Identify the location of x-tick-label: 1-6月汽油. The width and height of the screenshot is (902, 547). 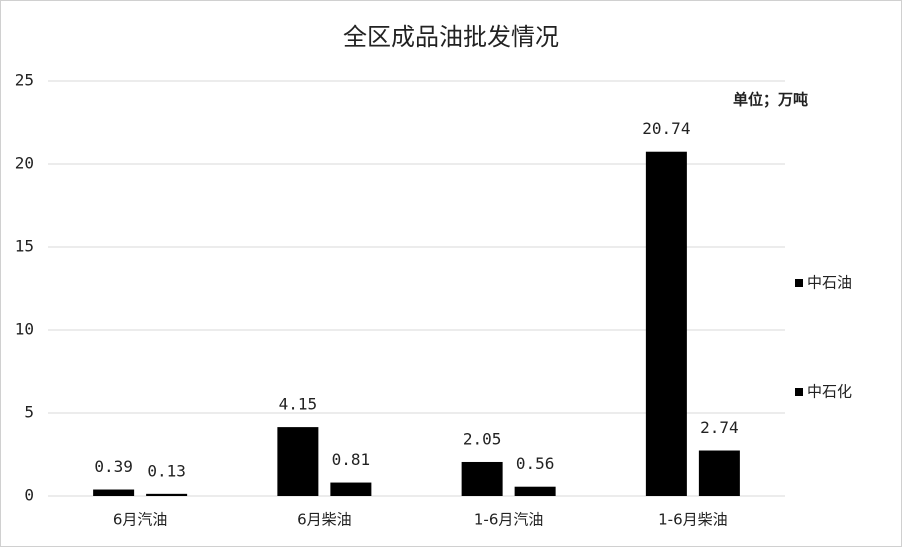
(509, 520).